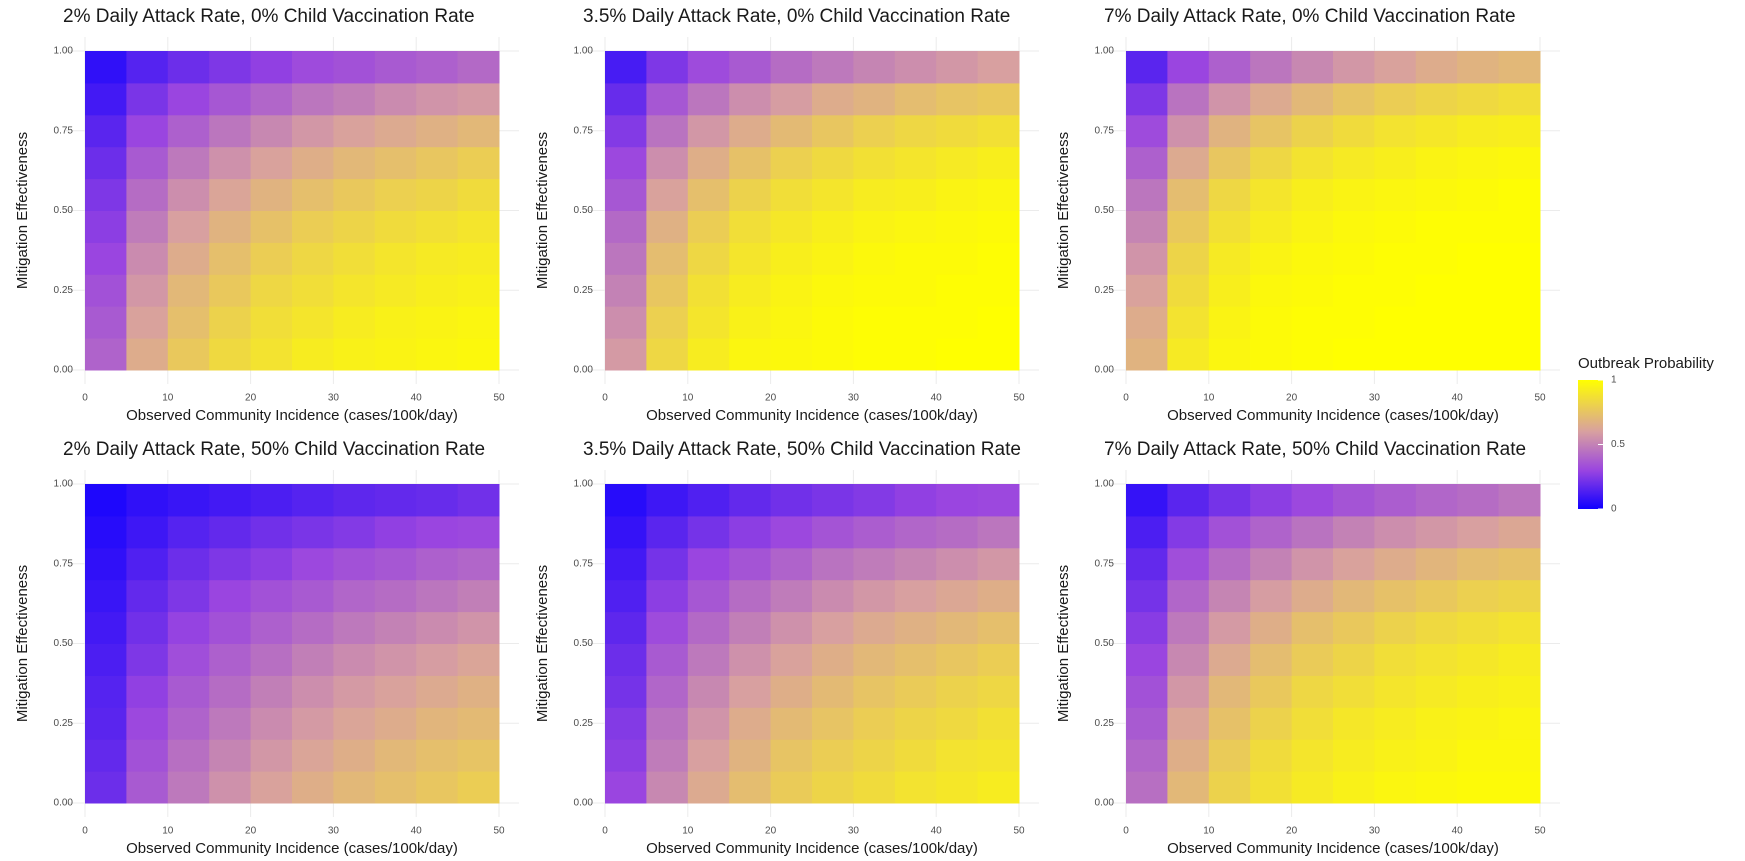  I want to click on color-bar-label: 0, so click(1614, 509).